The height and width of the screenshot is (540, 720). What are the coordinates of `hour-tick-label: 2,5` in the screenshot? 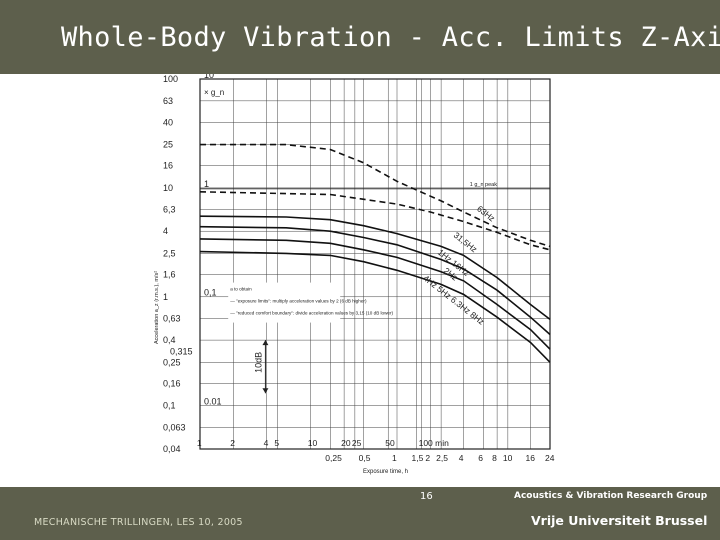 It's located at (442, 458).